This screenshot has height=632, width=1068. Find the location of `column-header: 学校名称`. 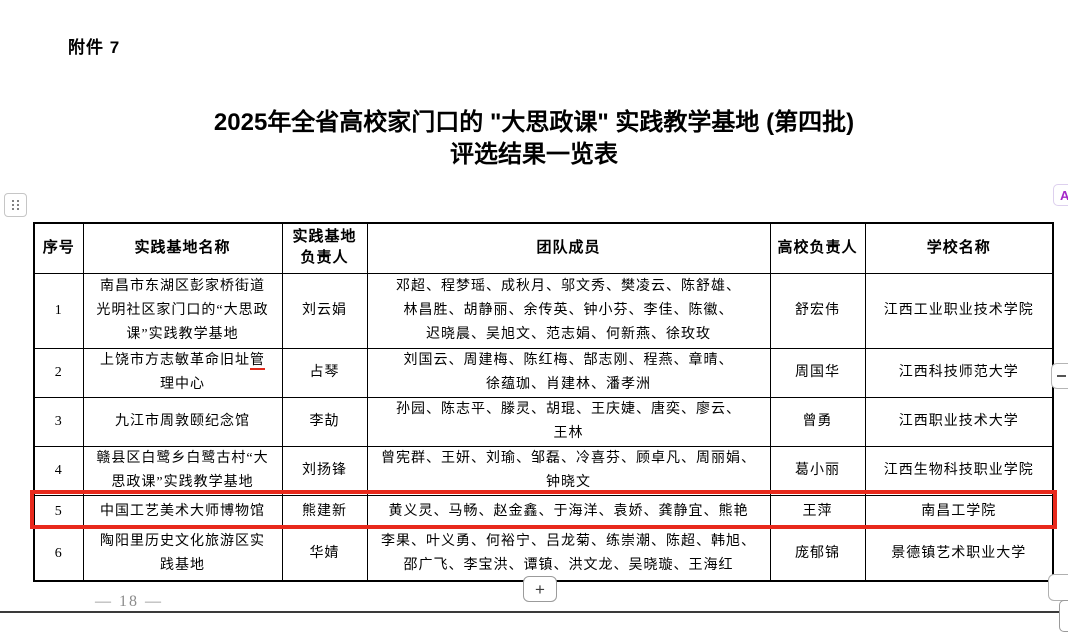

column-header: 学校名称 is located at coordinates (959, 248).